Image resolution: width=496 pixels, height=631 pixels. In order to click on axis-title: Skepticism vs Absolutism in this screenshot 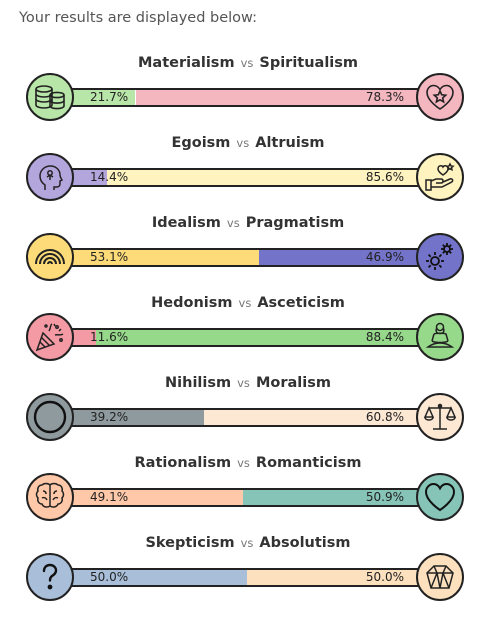, I will do `click(248, 543)`.